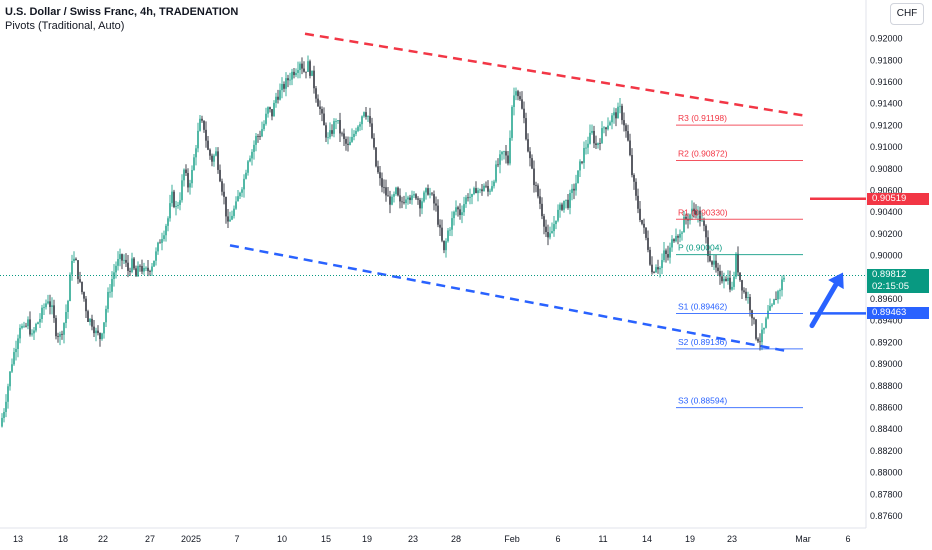  Describe the element at coordinates (824, 305) in the screenshot. I see `bullish-arrow-shaft` at that location.